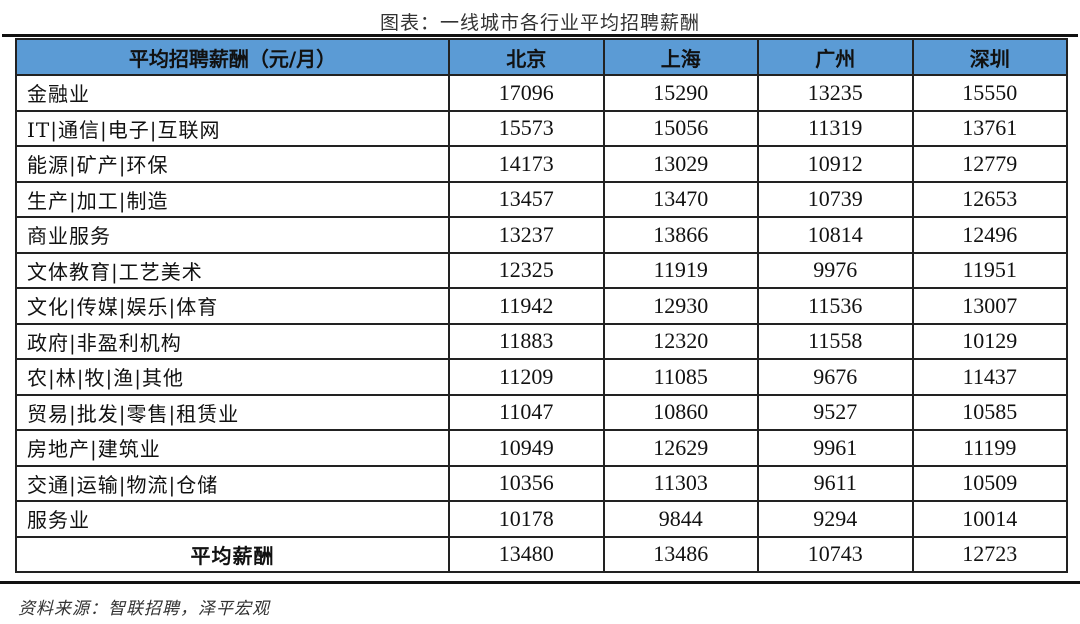  I want to click on salary-cell: 11199, so click(989, 448).